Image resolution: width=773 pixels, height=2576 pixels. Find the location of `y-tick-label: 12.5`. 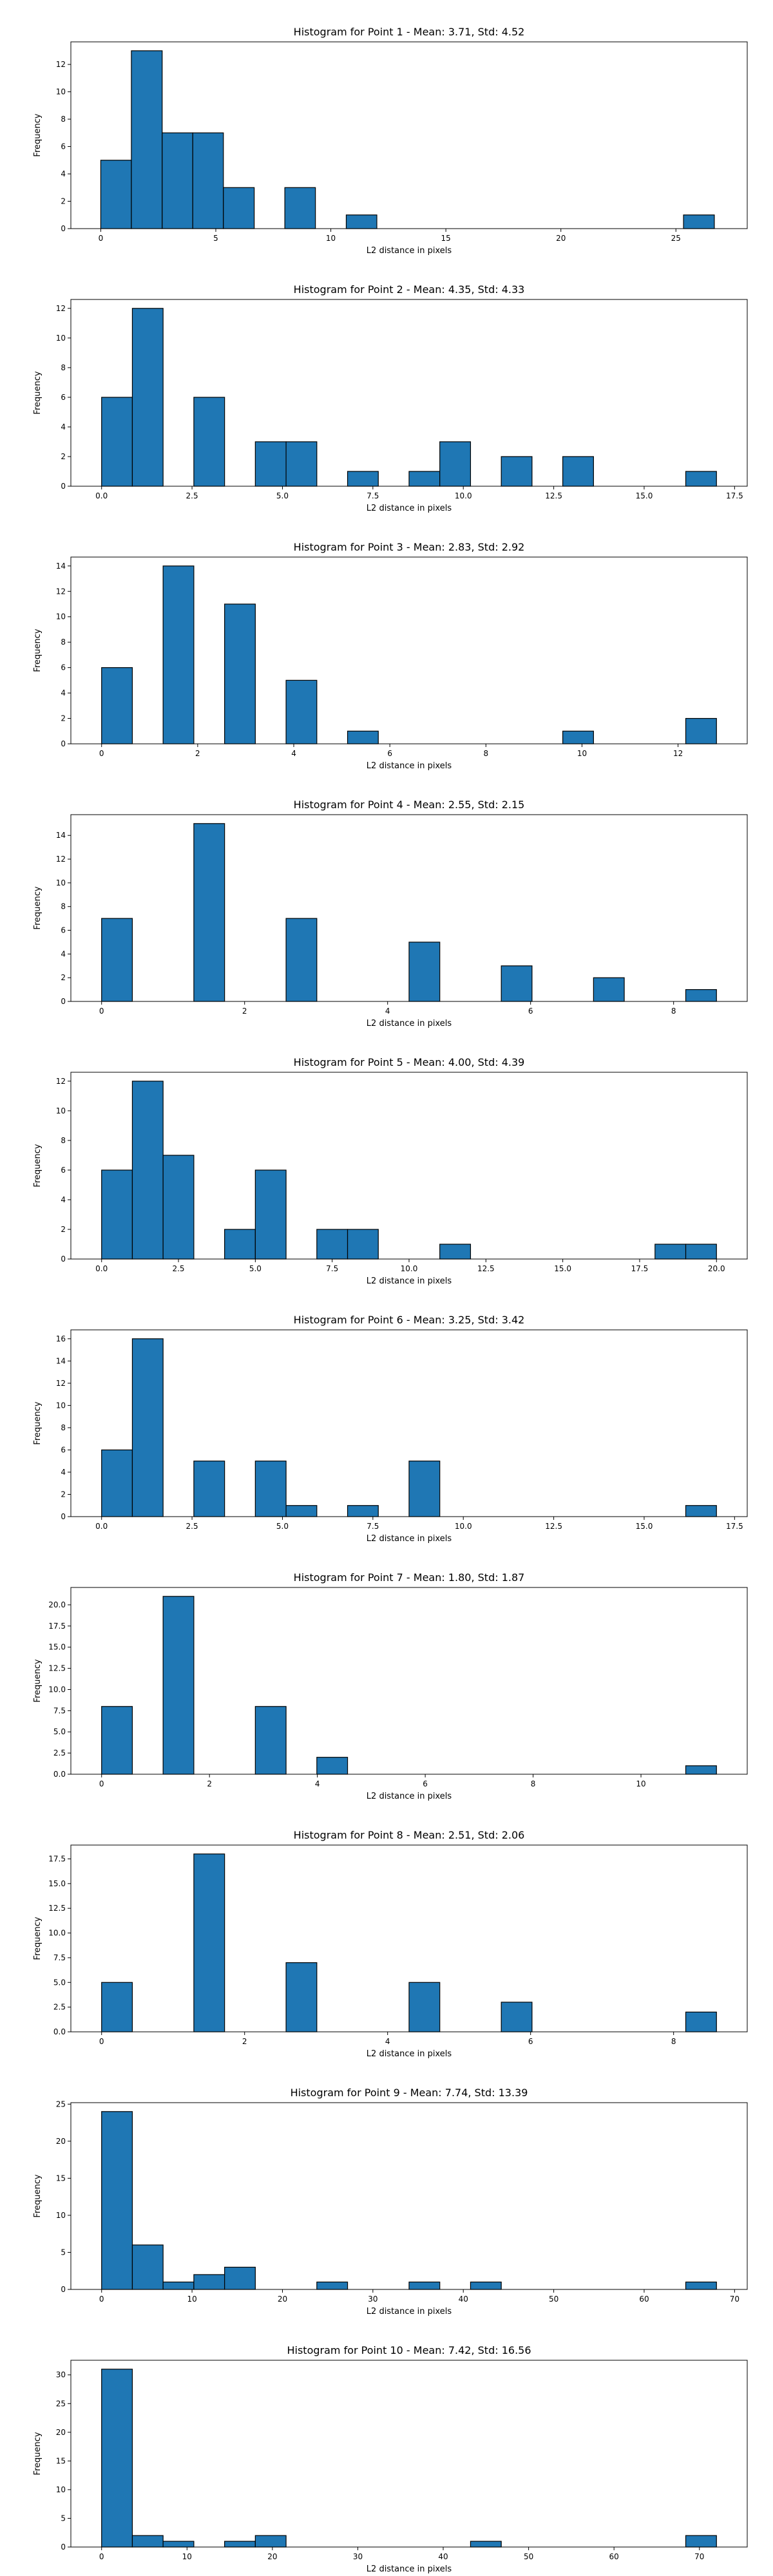

y-tick-label: 12.5 is located at coordinates (57, 1669).